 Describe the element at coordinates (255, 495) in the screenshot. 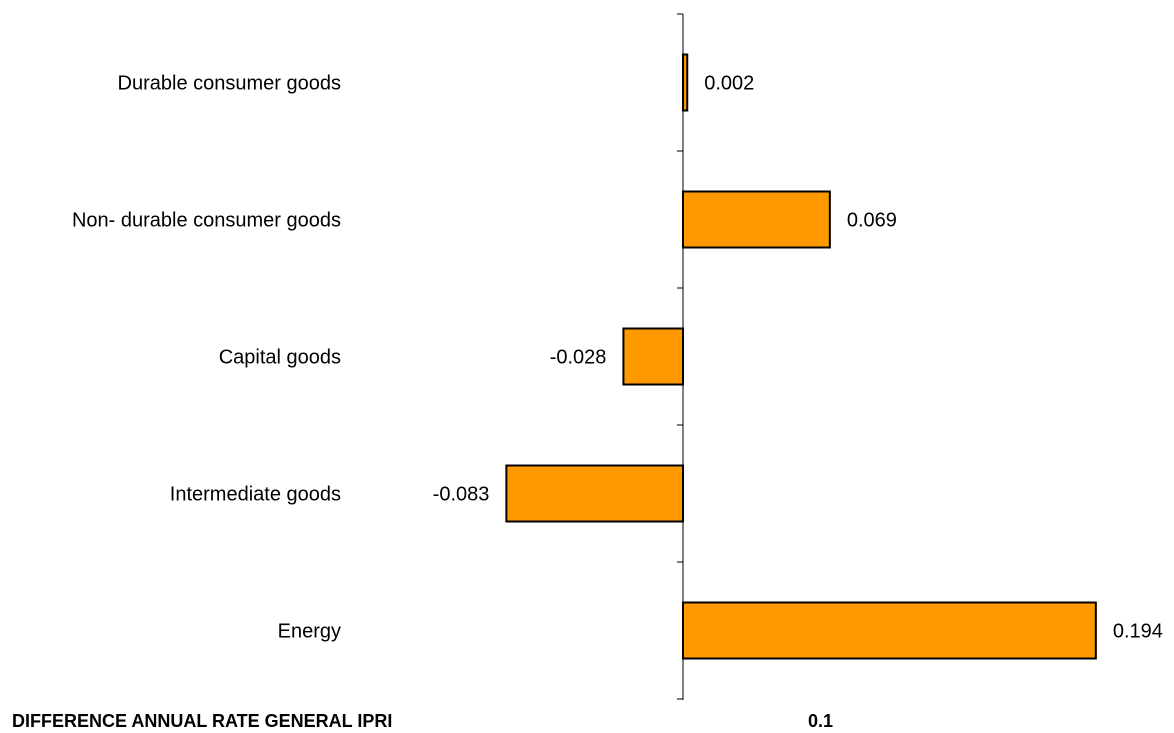

I see `category-label: Intermediate goods` at that location.